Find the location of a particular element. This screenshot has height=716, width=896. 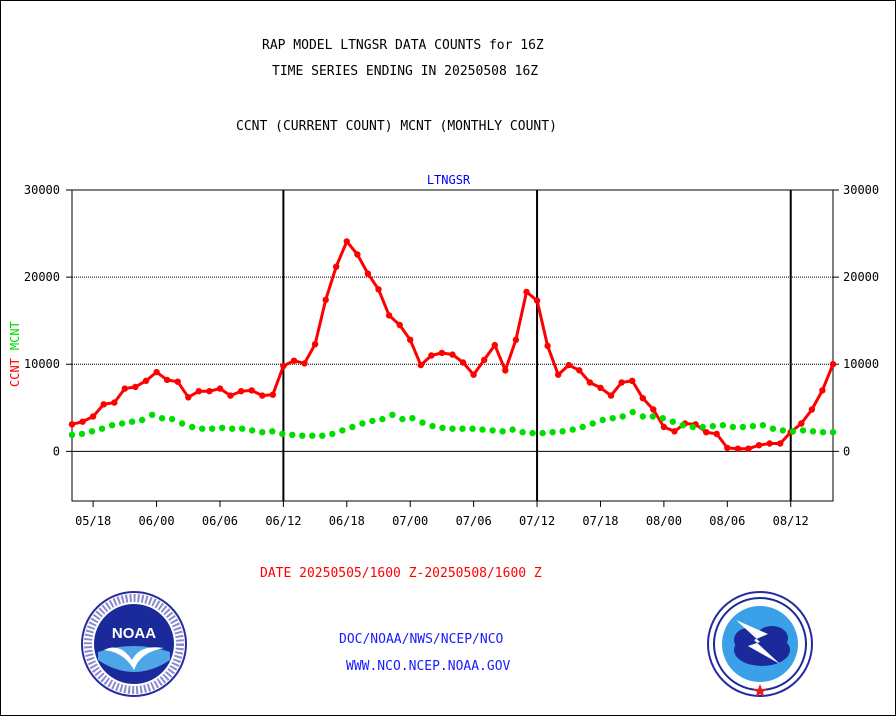

x-tick-label: 07/18 is located at coordinates (600, 521).